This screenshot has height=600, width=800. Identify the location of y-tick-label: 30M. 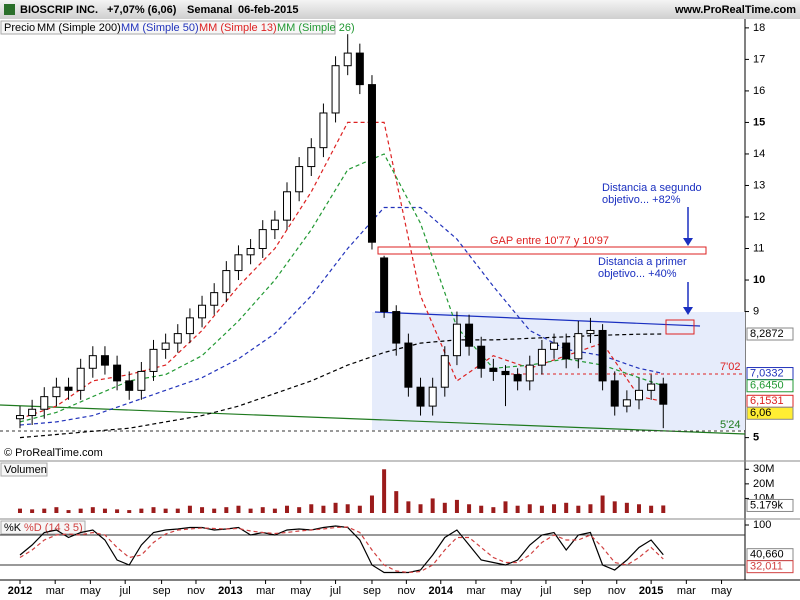
(763, 469).